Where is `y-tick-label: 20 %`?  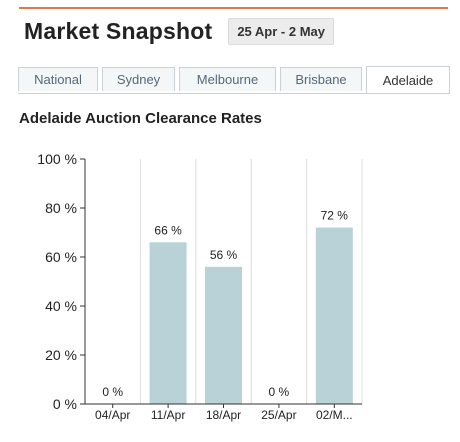 y-tick-label: 20 % is located at coordinates (61, 355).